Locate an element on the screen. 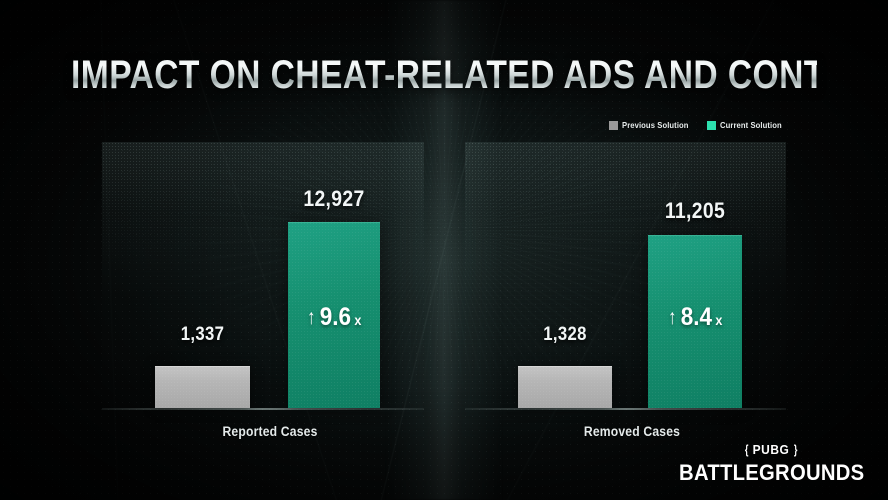 The image size is (888, 500). category-label-reported: Reported Cases is located at coordinates (270, 431).